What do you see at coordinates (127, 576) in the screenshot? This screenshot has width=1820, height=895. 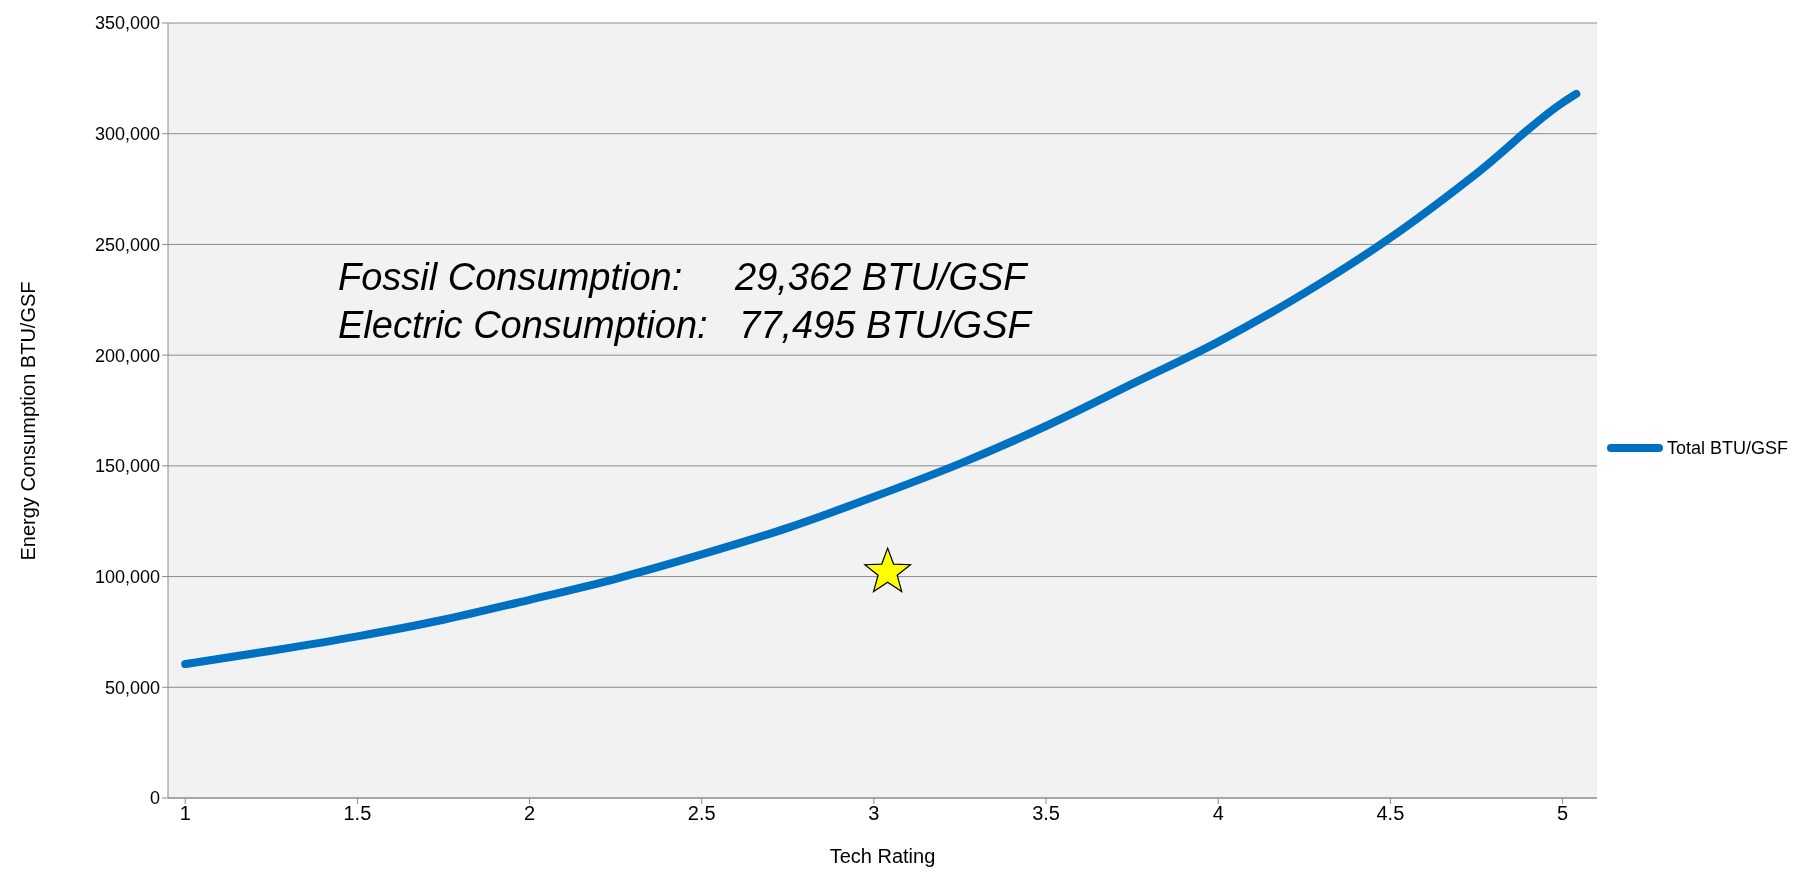 I see `y-tick-label: 100,000` at bounding box center [127, 576].